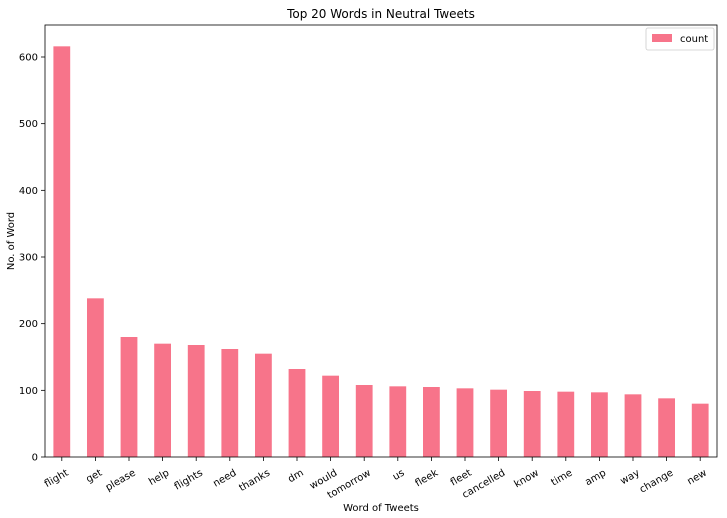  I want to click on x-tick-label-thanks: thanks, so click(254, 481).